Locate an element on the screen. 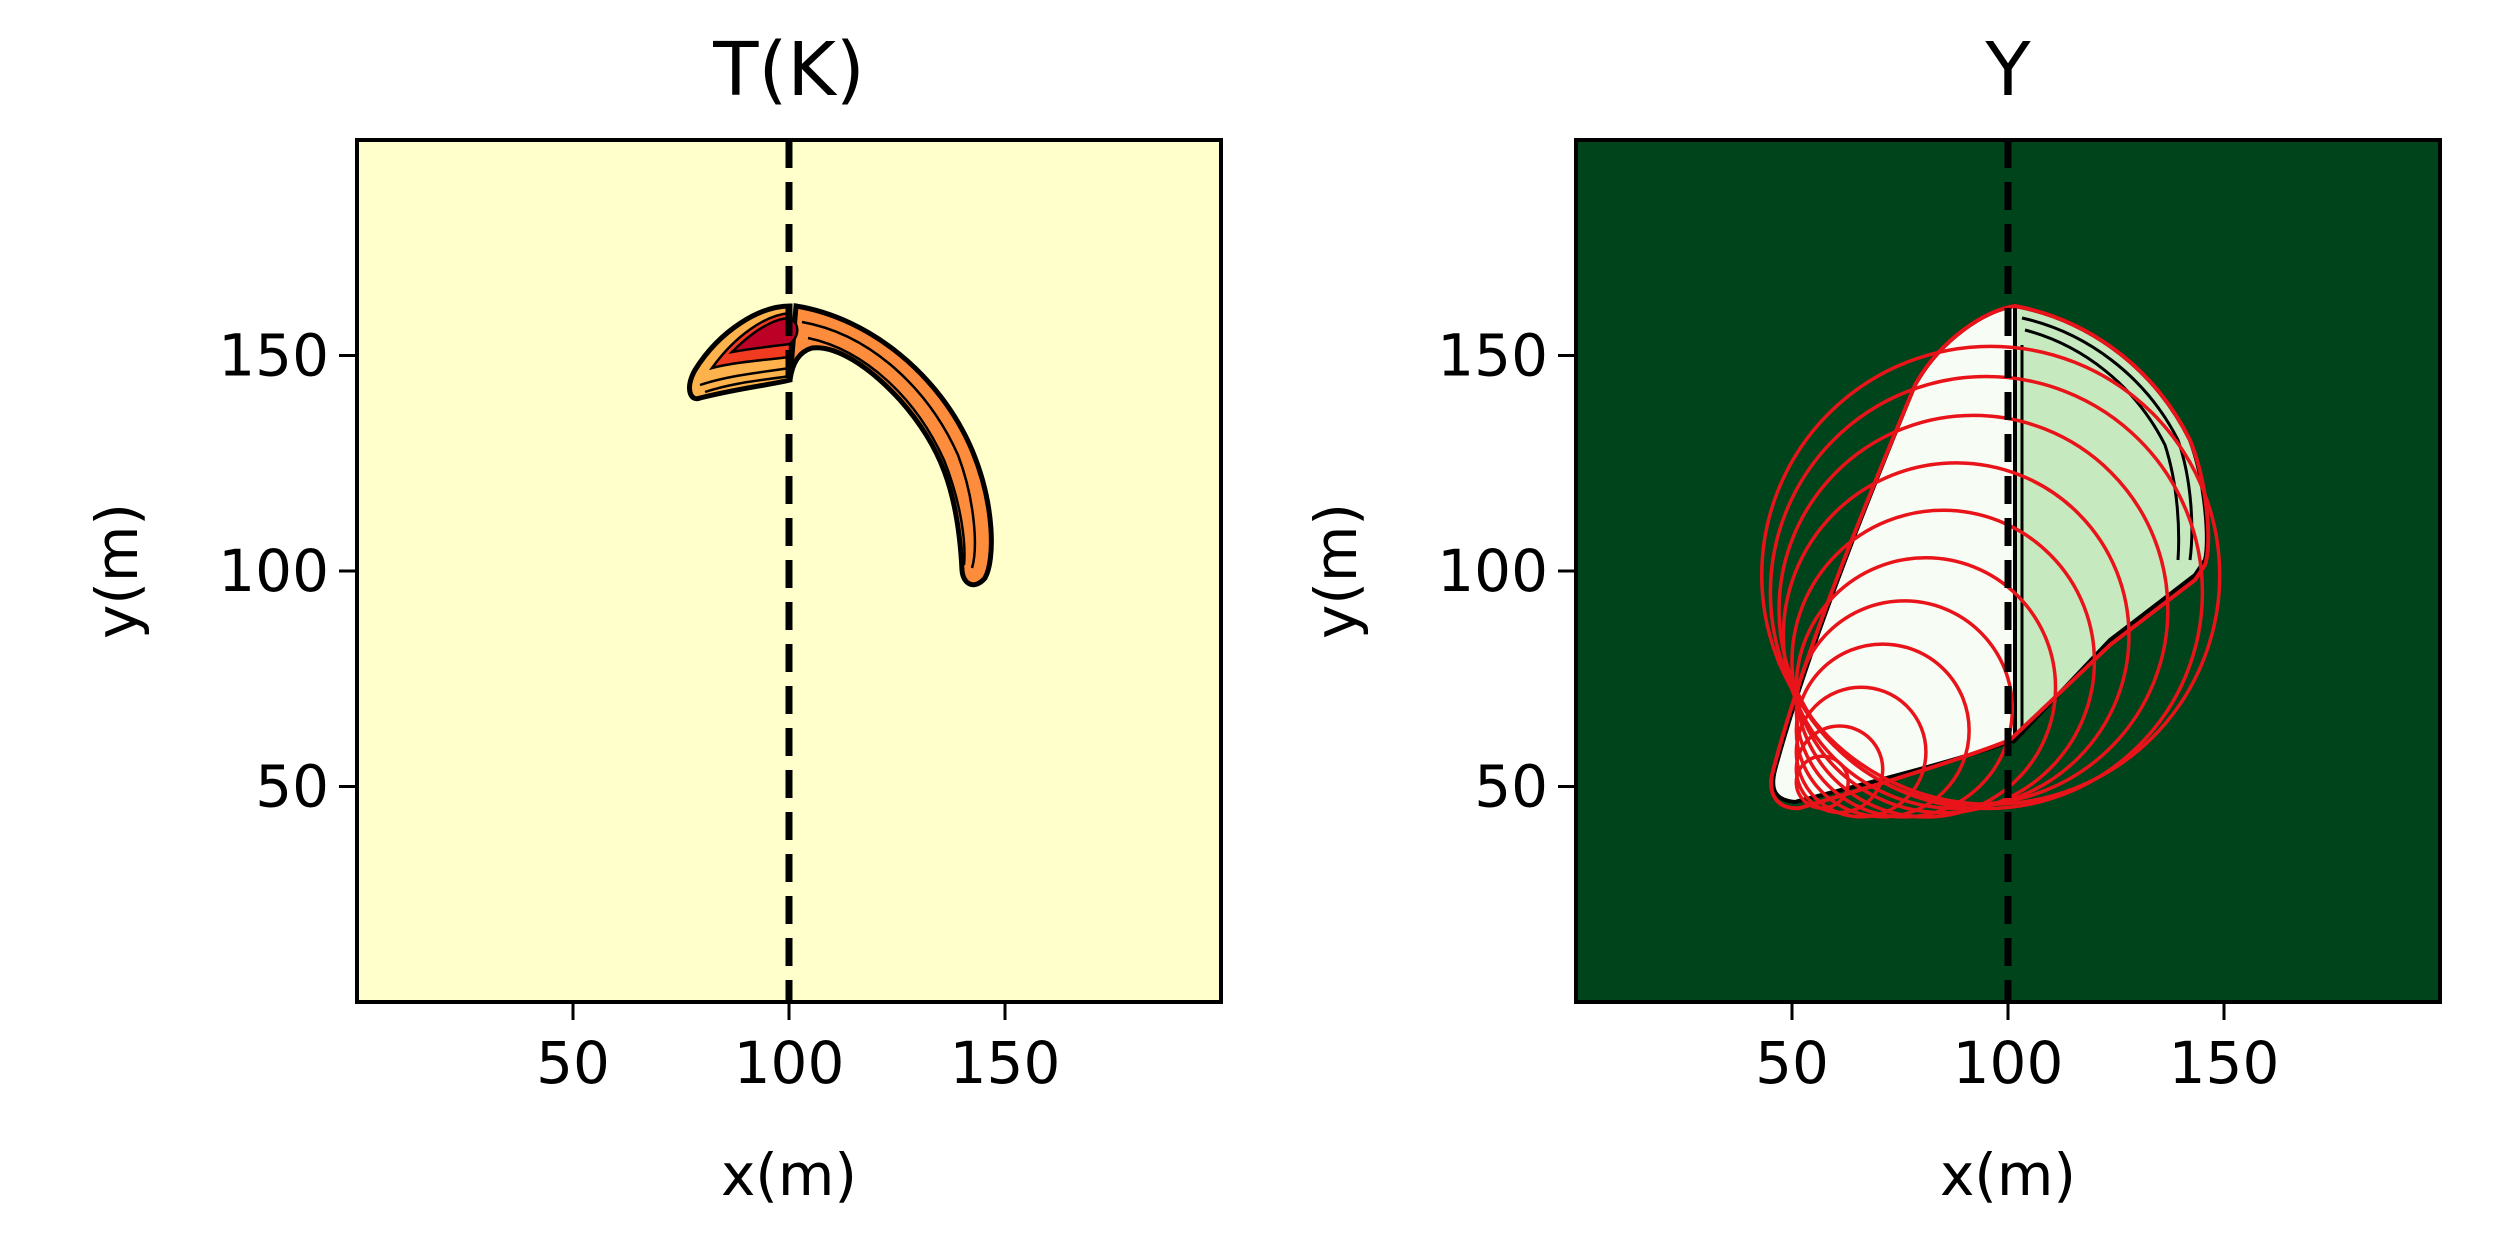  temperature-contours is located at coordinates (840, 445).